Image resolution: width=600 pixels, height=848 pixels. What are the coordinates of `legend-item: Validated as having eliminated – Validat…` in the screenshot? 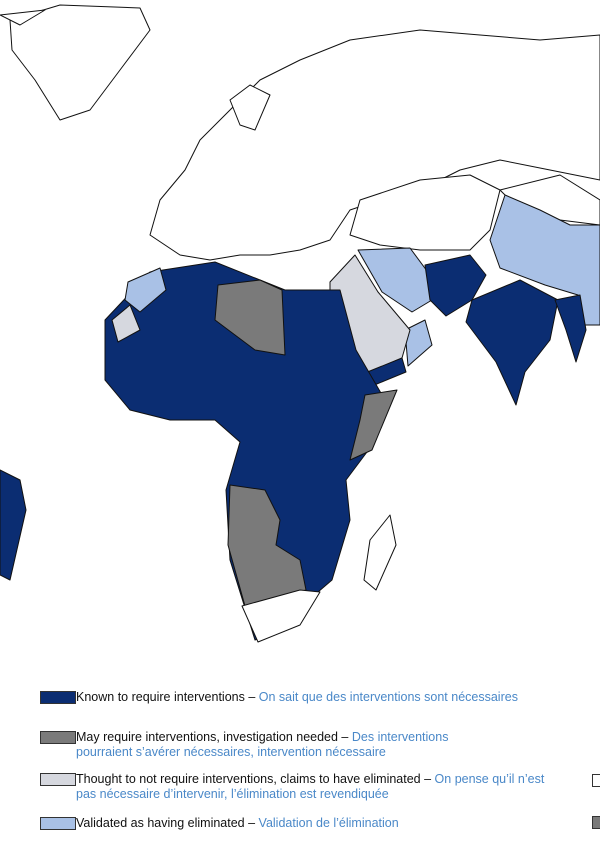 It's located at (310, 823).